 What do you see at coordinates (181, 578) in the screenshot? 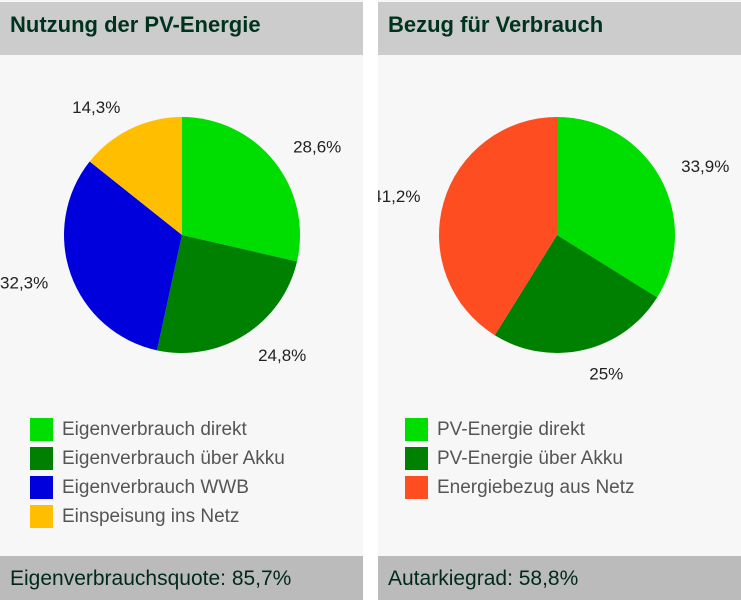
I see `self-consumption-rate: Eigenverbrauchsquote: 85,7%` at bounding box center [181, 578].